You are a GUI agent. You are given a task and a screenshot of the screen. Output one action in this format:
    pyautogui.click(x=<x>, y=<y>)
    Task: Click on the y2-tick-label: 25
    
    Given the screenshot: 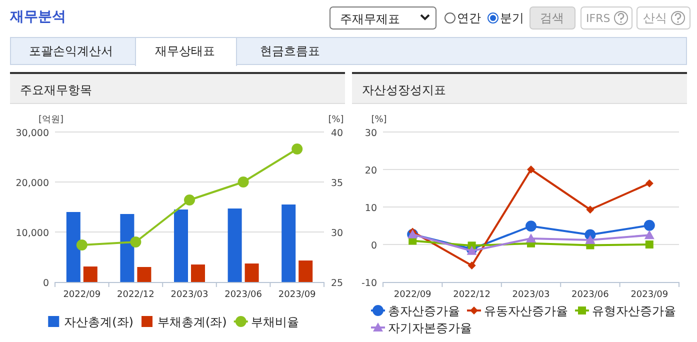 What is the action you would take?
    pyautogui.click(x=337, y=283)
    